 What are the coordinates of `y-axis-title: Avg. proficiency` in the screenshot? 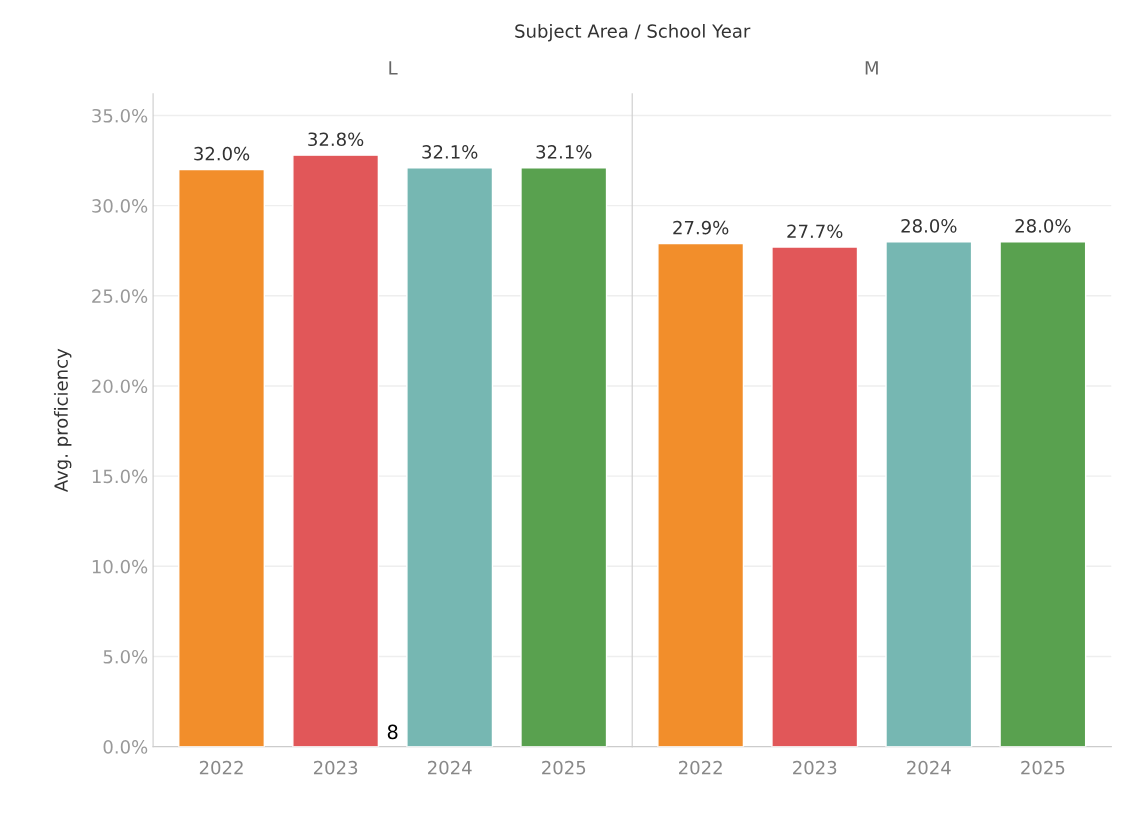 It's located at (62, 420).